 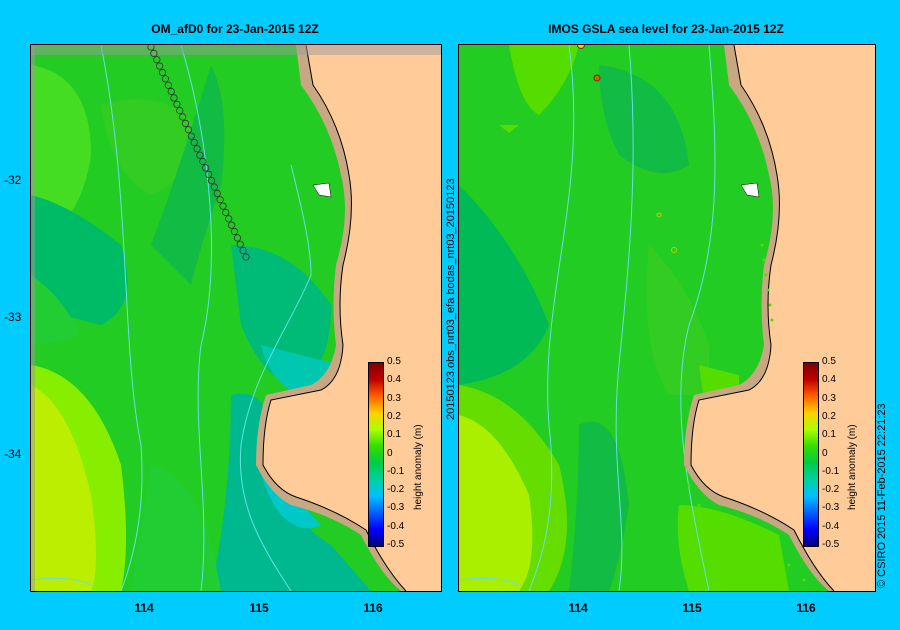 I want to click on drifter-track, so click(x=198, y=153).